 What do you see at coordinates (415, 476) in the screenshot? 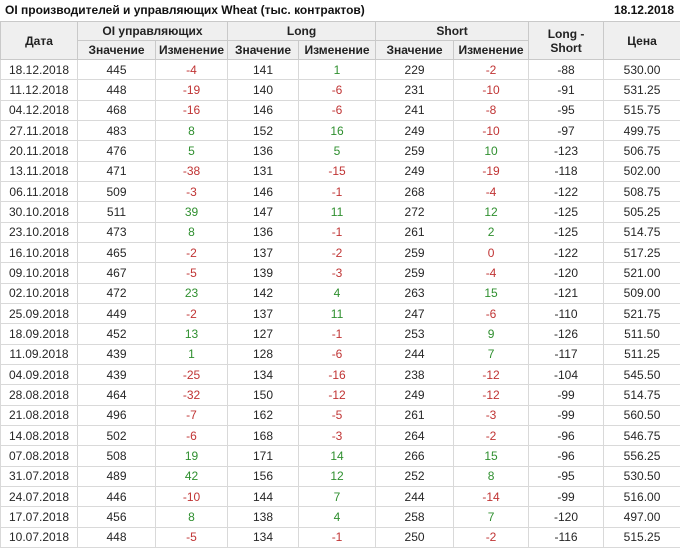
I see `cell-short-value: 252` at bounding box center [415, 476].